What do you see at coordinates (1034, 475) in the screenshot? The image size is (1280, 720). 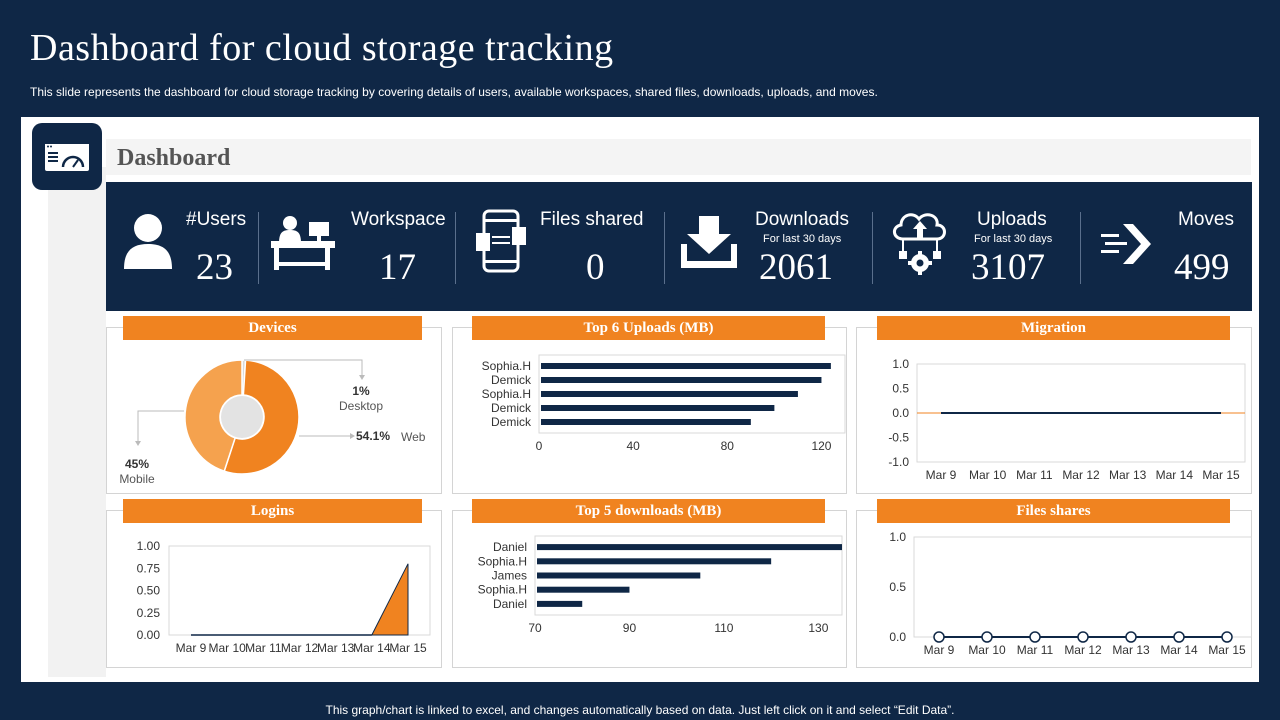 I see `x-tick-label: Mar 11` at bounding box center [1034, 475].